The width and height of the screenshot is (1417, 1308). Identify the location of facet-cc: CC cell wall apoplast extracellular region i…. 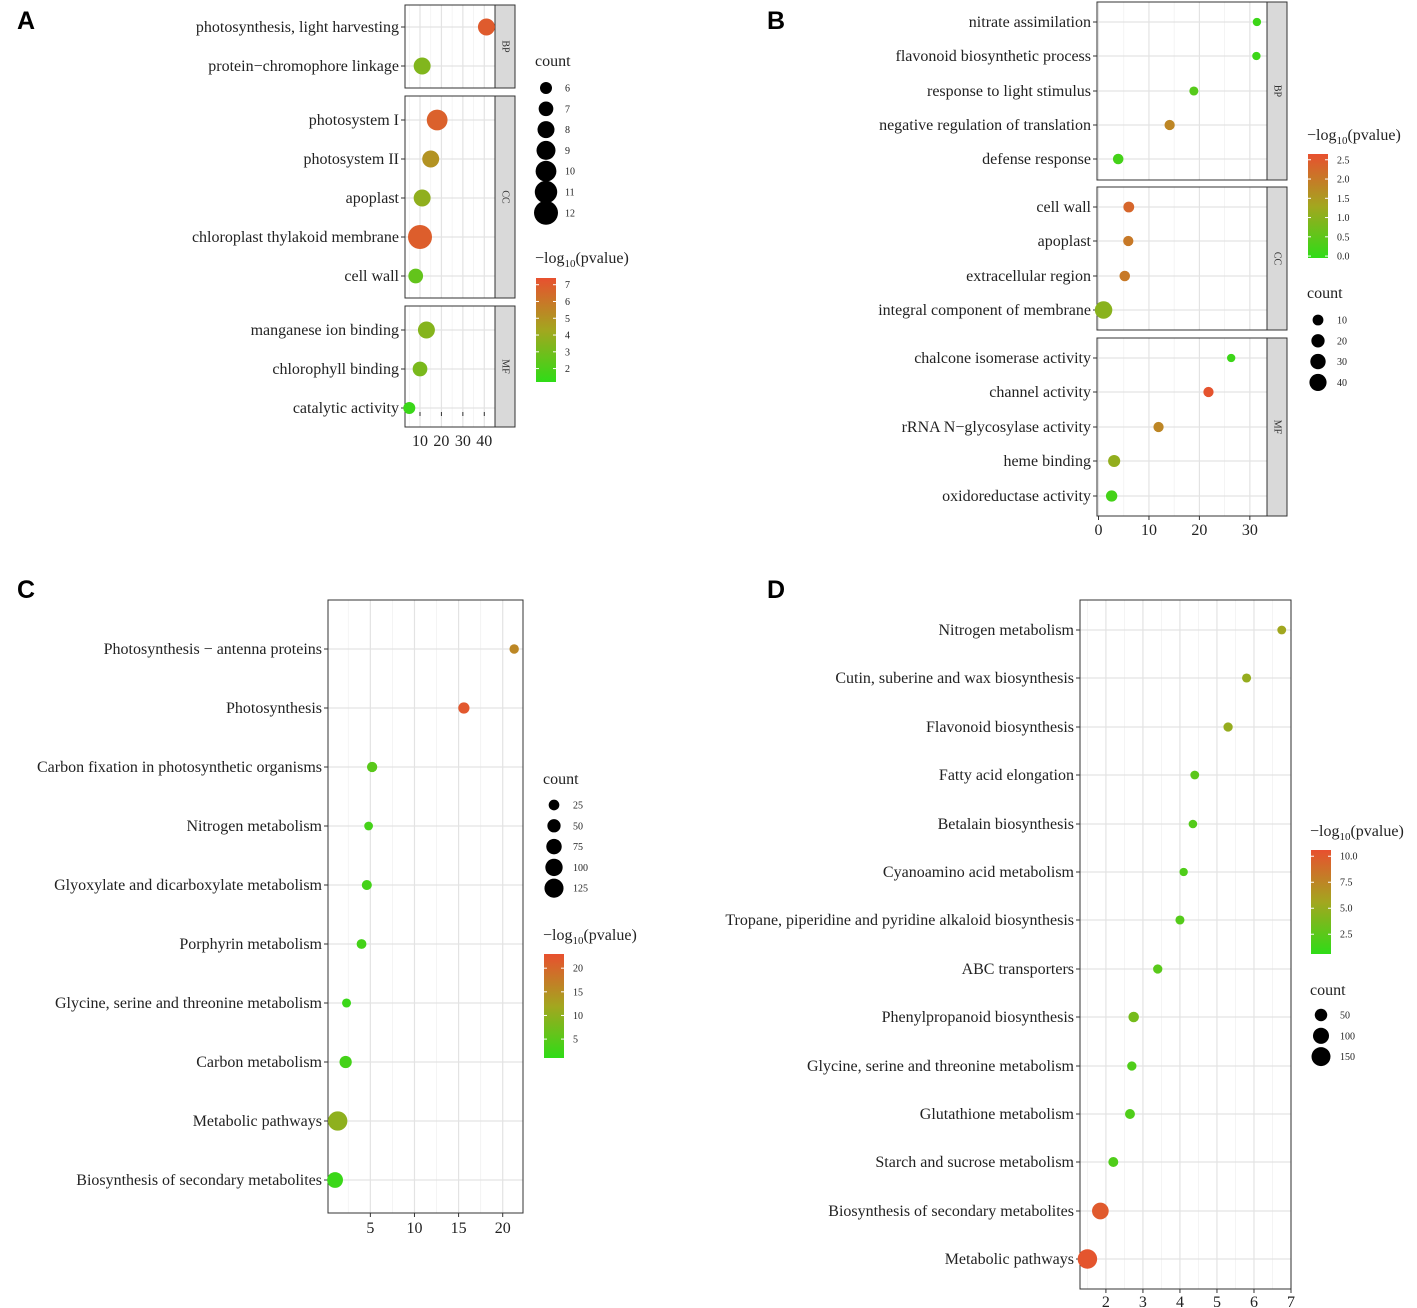
(1083, 258).